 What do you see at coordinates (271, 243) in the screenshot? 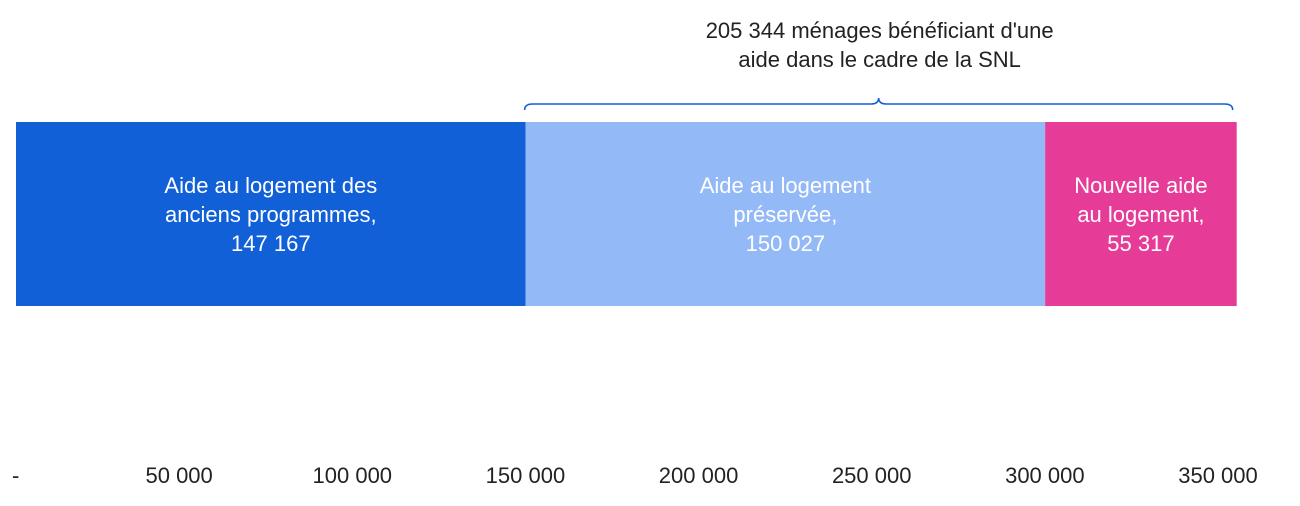
I see `segment-label-line: 147 167` at bounding box center [271, 243].